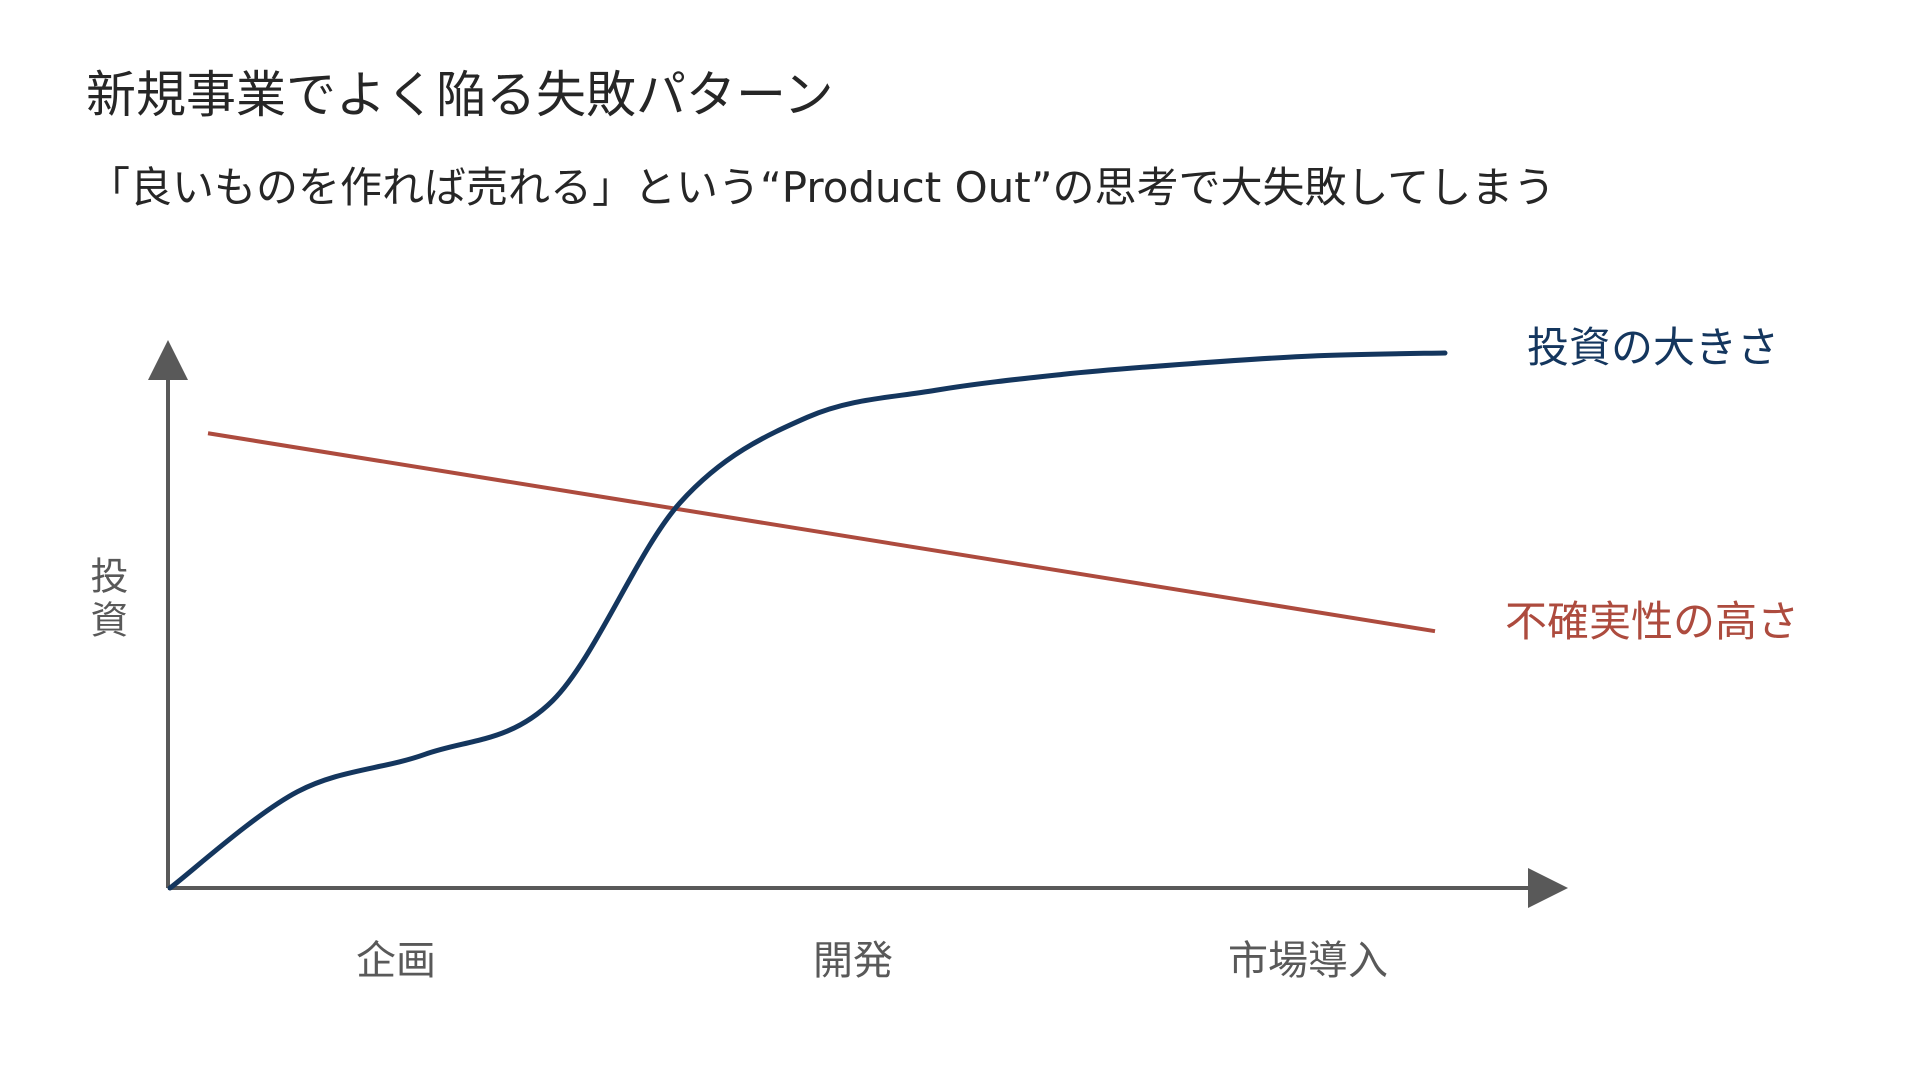  Describe the element at coordinates (853, 961) in the screenshot. I see `x-tick-label-1: 開発` at that location.